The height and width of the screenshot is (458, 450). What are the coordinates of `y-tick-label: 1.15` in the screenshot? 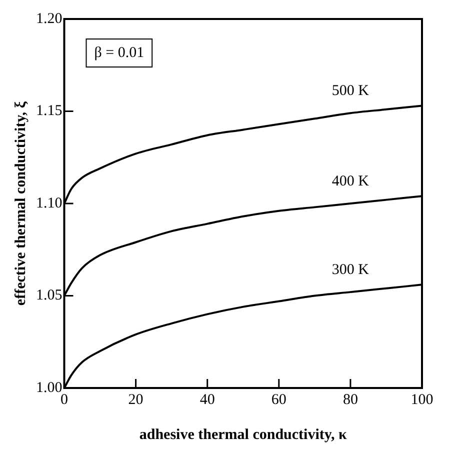 It's located at (49, 111).